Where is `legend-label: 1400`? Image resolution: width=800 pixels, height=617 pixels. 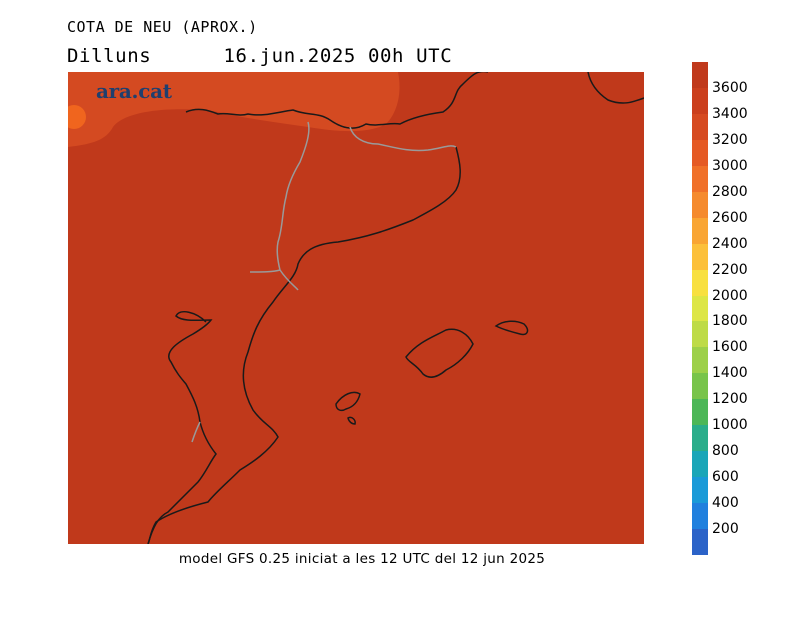 legend-label: 1400 is located at coordinates (730, 373).